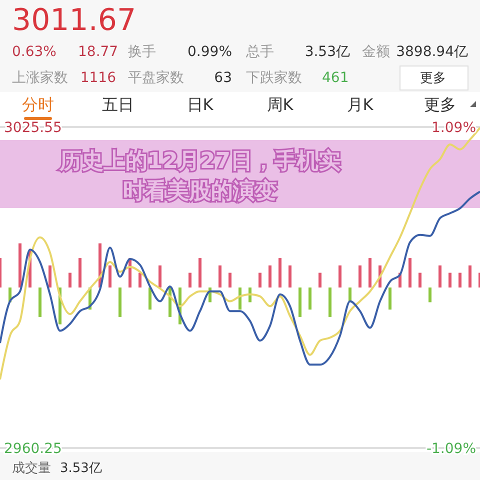  What do you see at coordinates (451, 448) in the screenshot?
I see `y2-tick-label: -1.09%` at bounding box center [451, 448].